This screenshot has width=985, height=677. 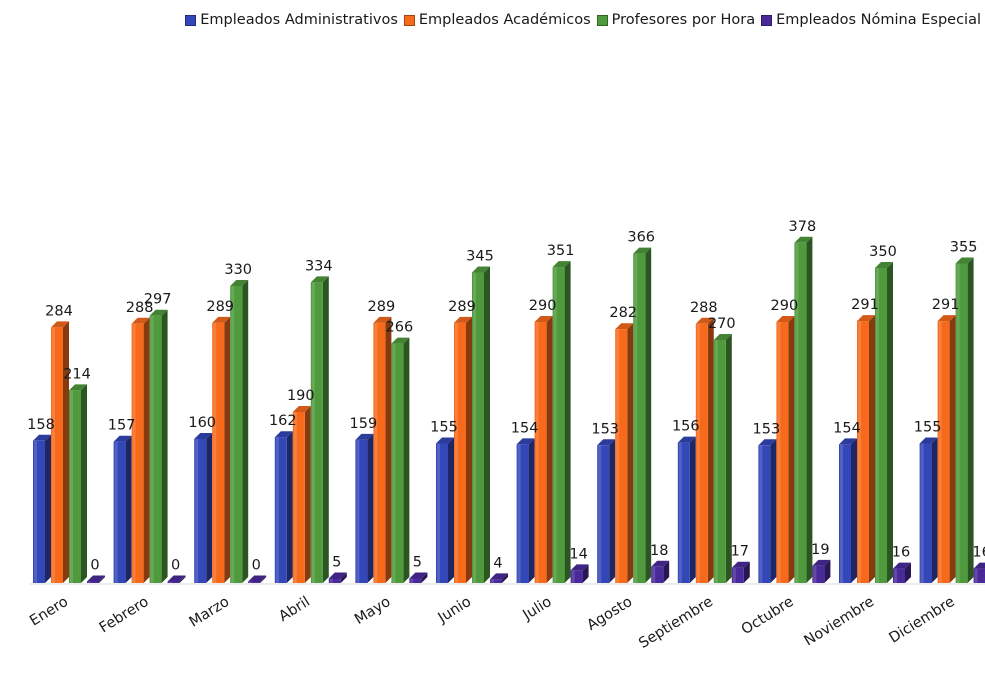 I want to click on value-label-hourly-1: 297, so click(x=158, y=300).